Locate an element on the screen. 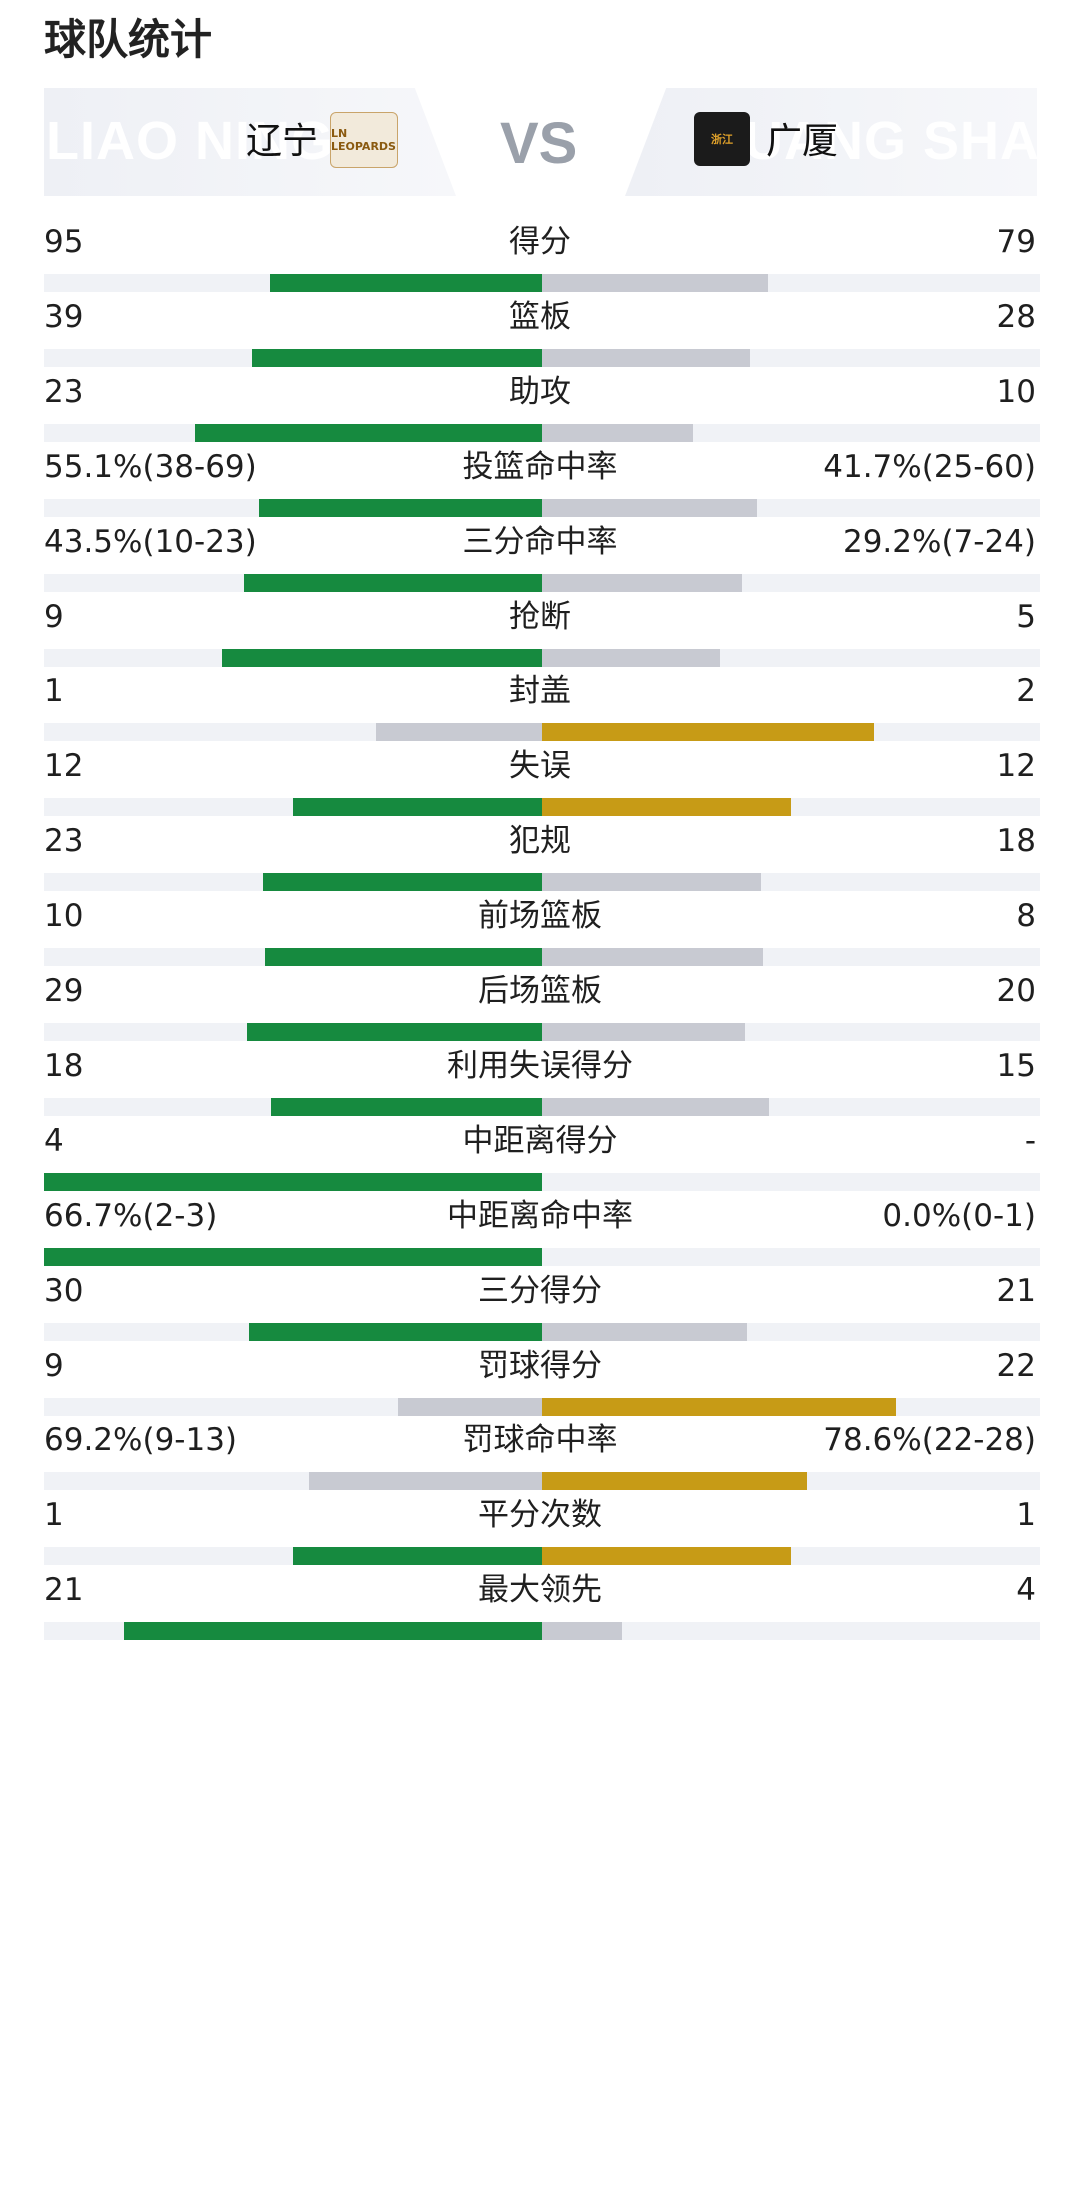 Image resolution: width=1080 pixels, height=2195 pixels. stat-label: 篮板 is located at coordinates (540, 316).